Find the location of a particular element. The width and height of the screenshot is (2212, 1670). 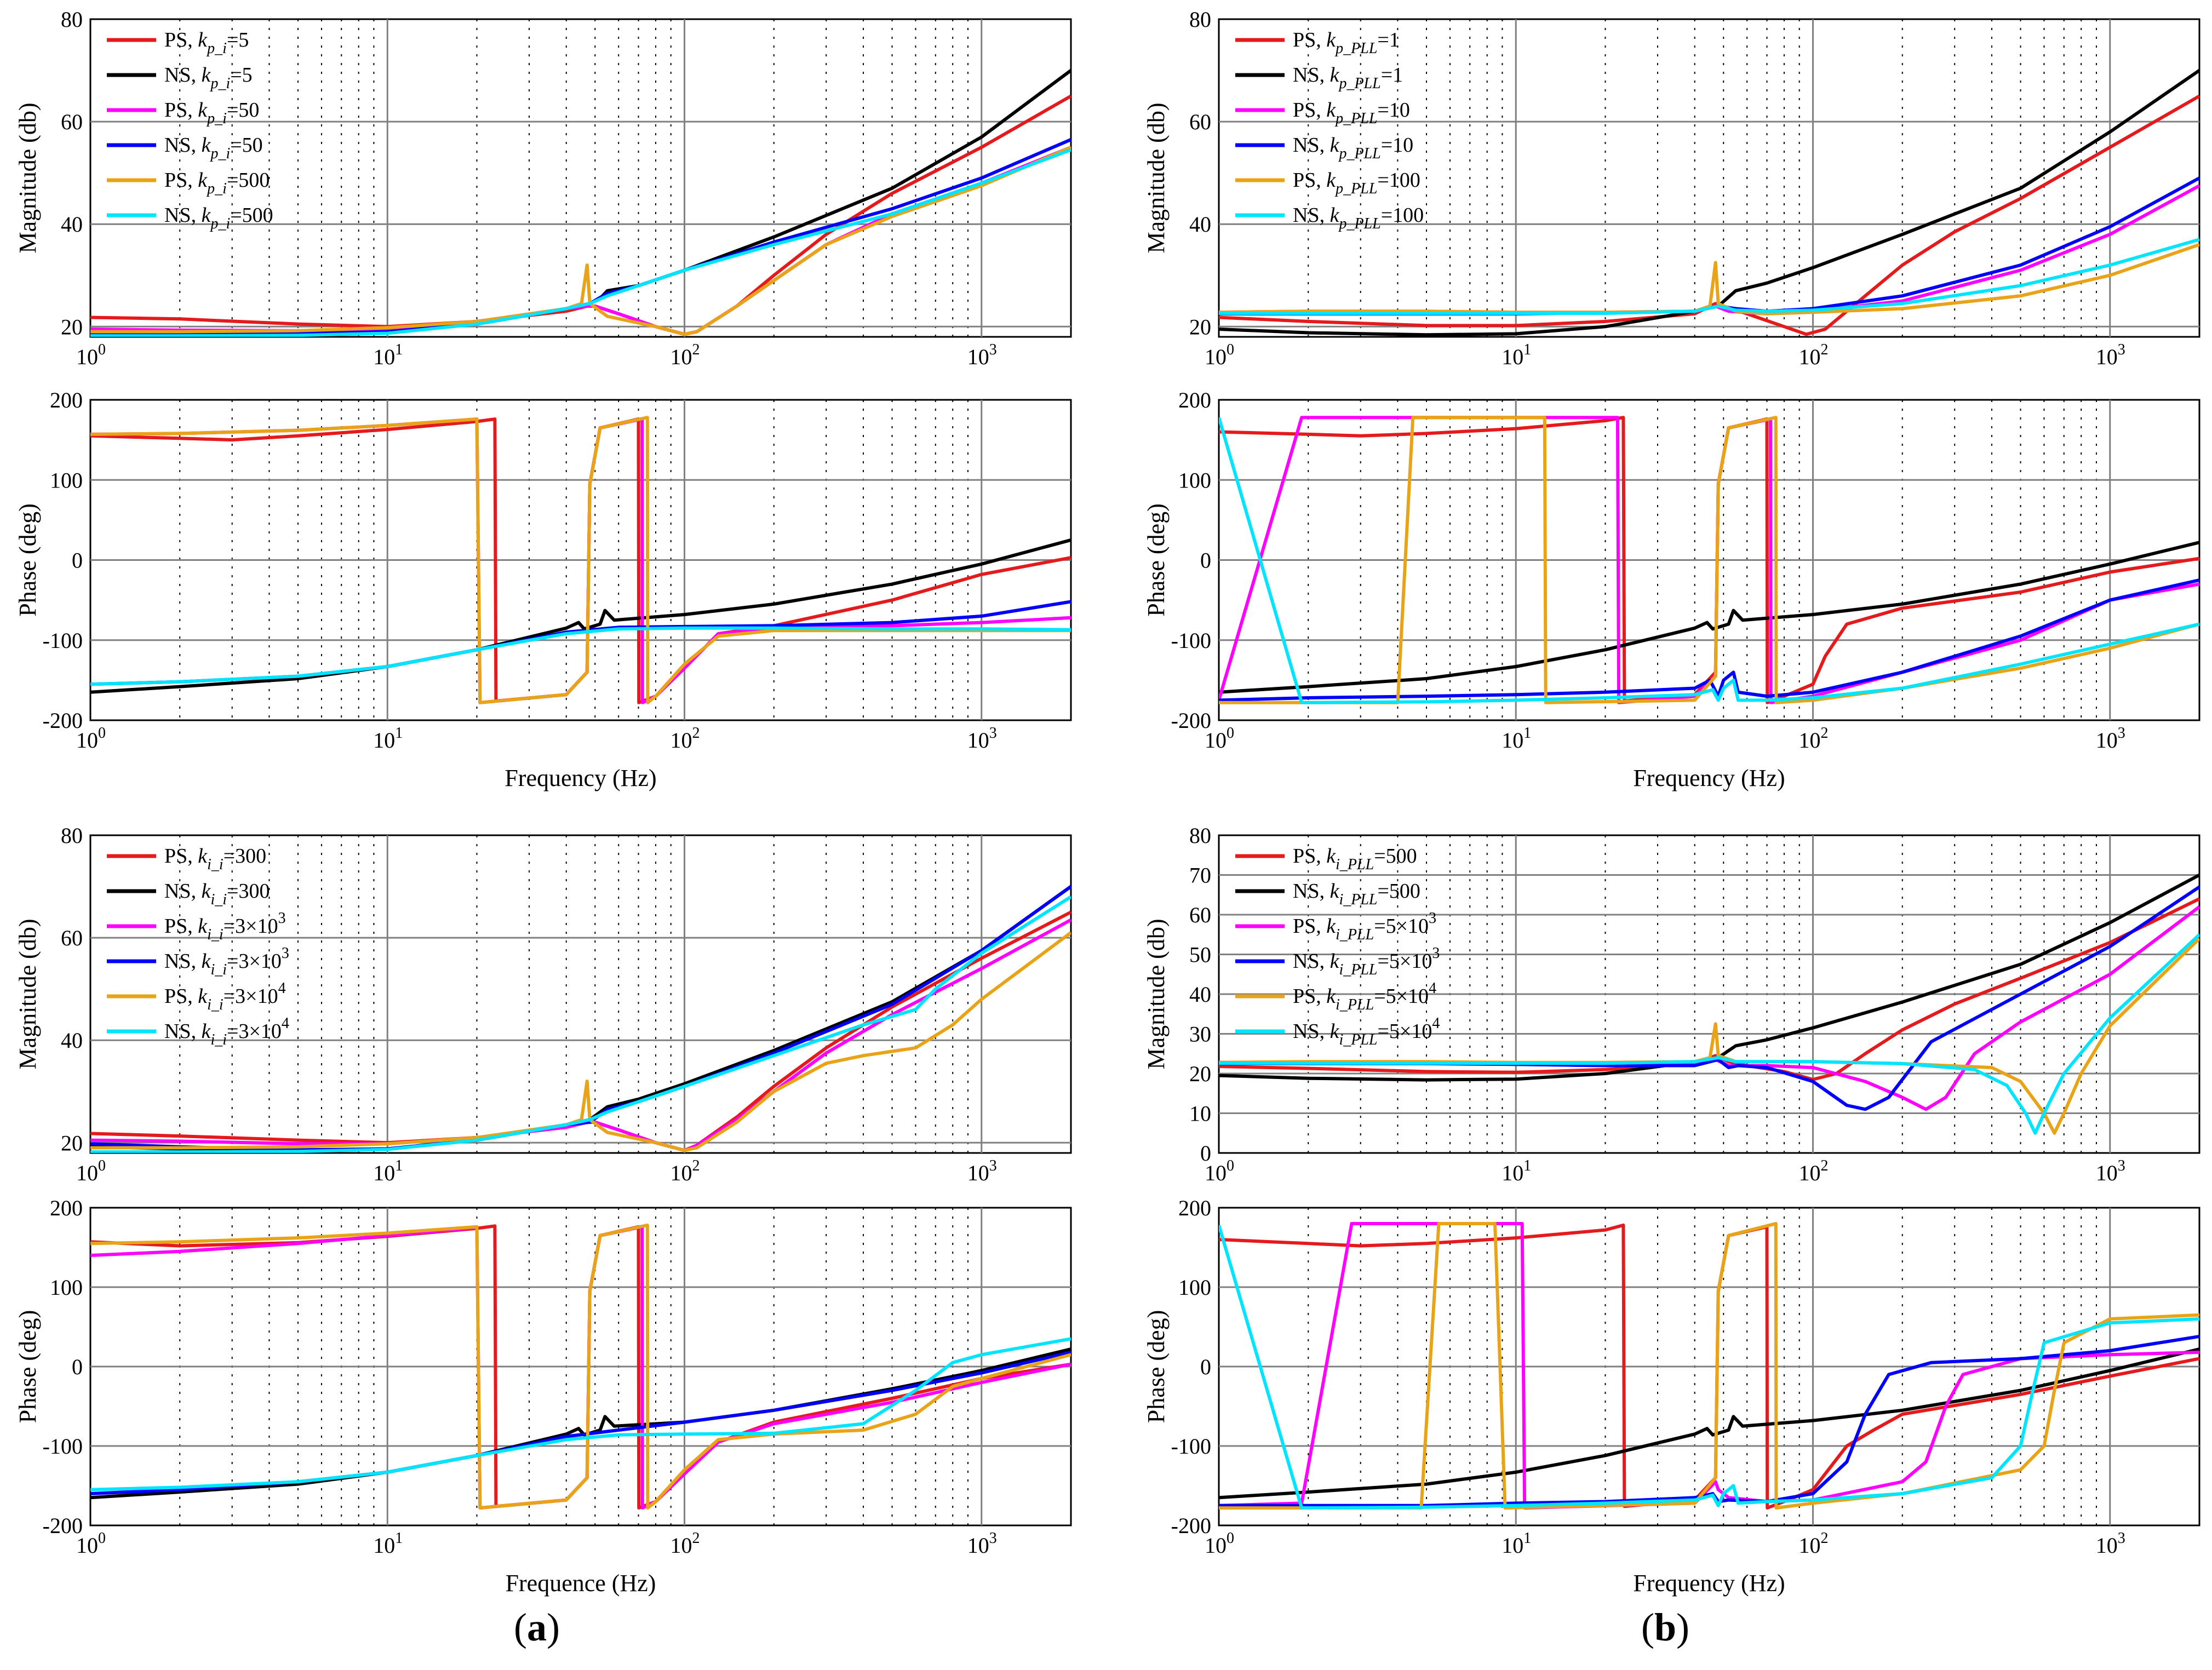

legend-entry: PS, ki_PLL=500 is located at coordinates (1355, 859).